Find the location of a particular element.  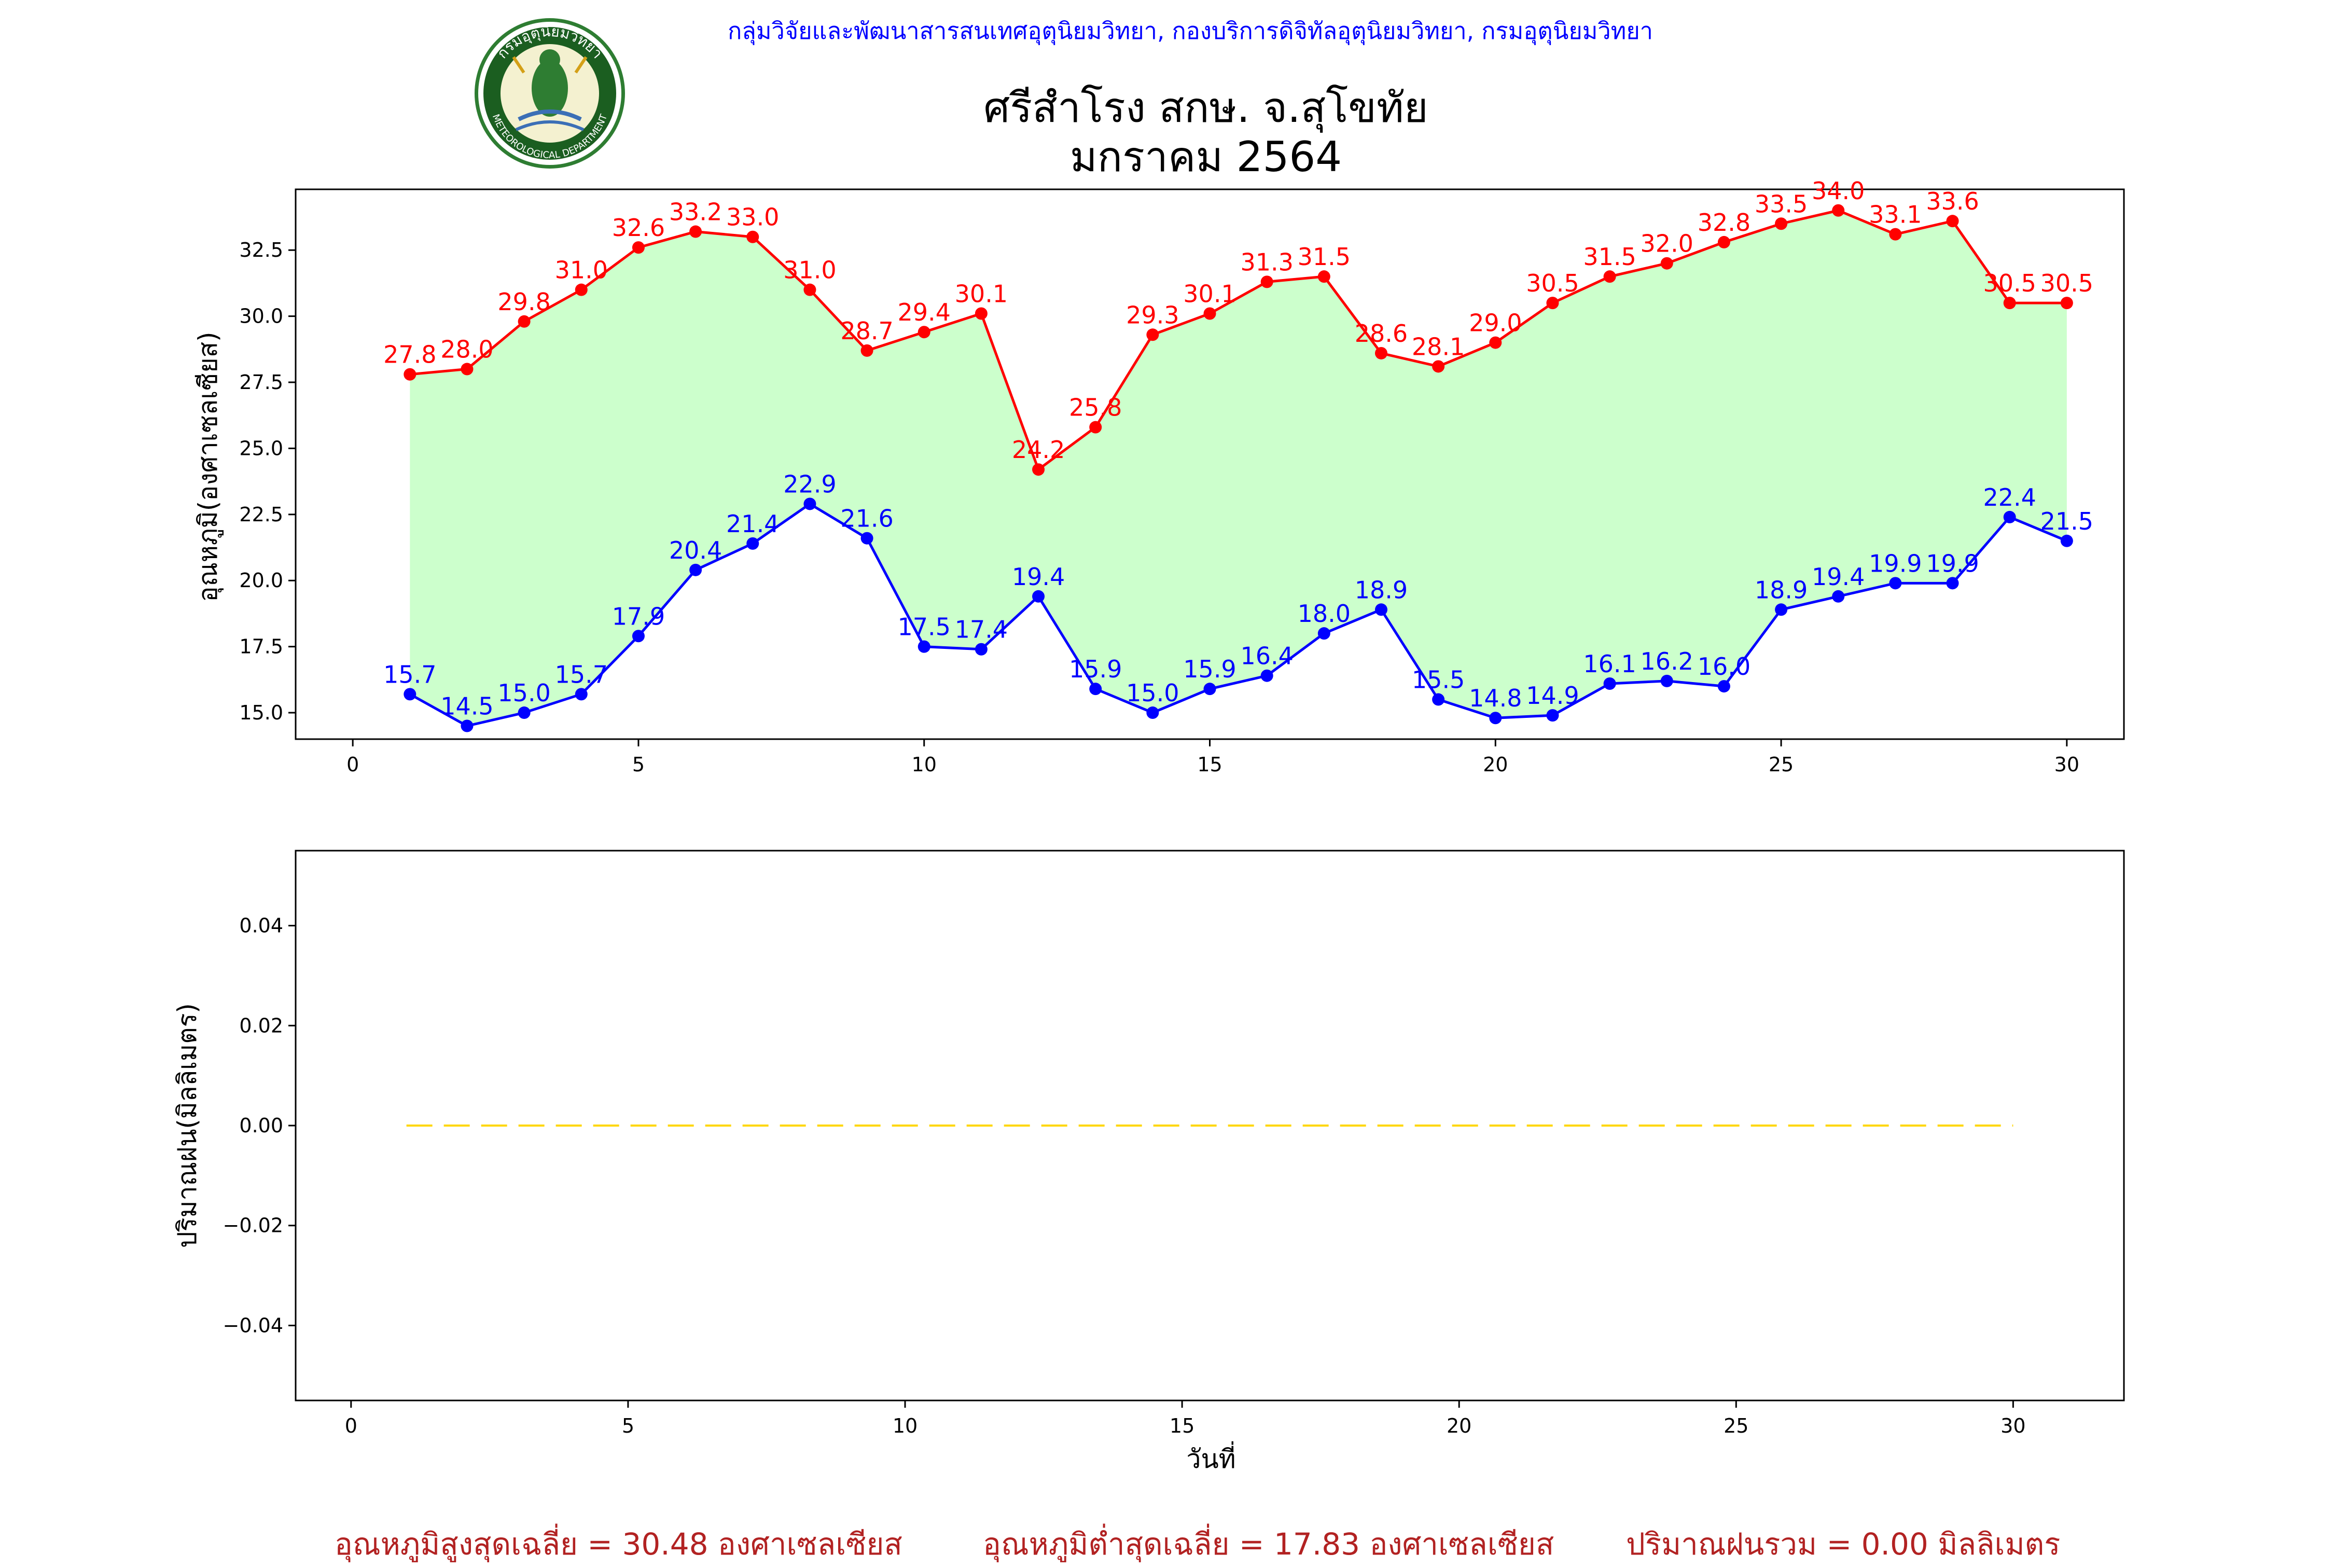

rainfall-x-tick-label: 15 is located at coordinates (1182, 1425).